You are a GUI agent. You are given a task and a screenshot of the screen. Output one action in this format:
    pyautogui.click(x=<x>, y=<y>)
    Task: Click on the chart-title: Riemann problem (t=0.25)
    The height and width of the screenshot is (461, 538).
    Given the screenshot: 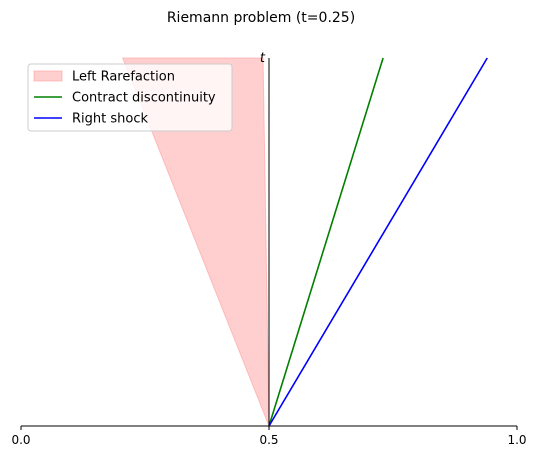 What is the action you would take?
    pyautogui.click(x=261, y=18)
    